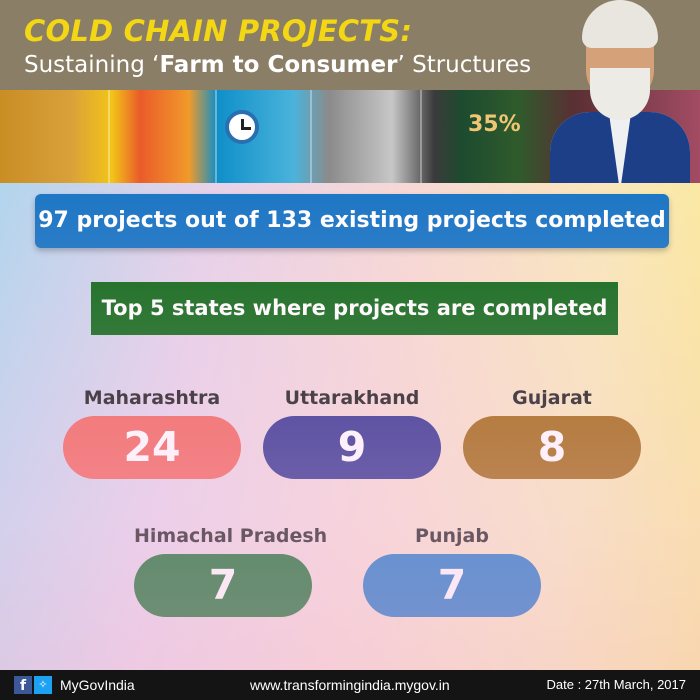 Image resolution: width=700 pixels, height=700 pixels. I want to click on portrait-hair, so click(620, 24).